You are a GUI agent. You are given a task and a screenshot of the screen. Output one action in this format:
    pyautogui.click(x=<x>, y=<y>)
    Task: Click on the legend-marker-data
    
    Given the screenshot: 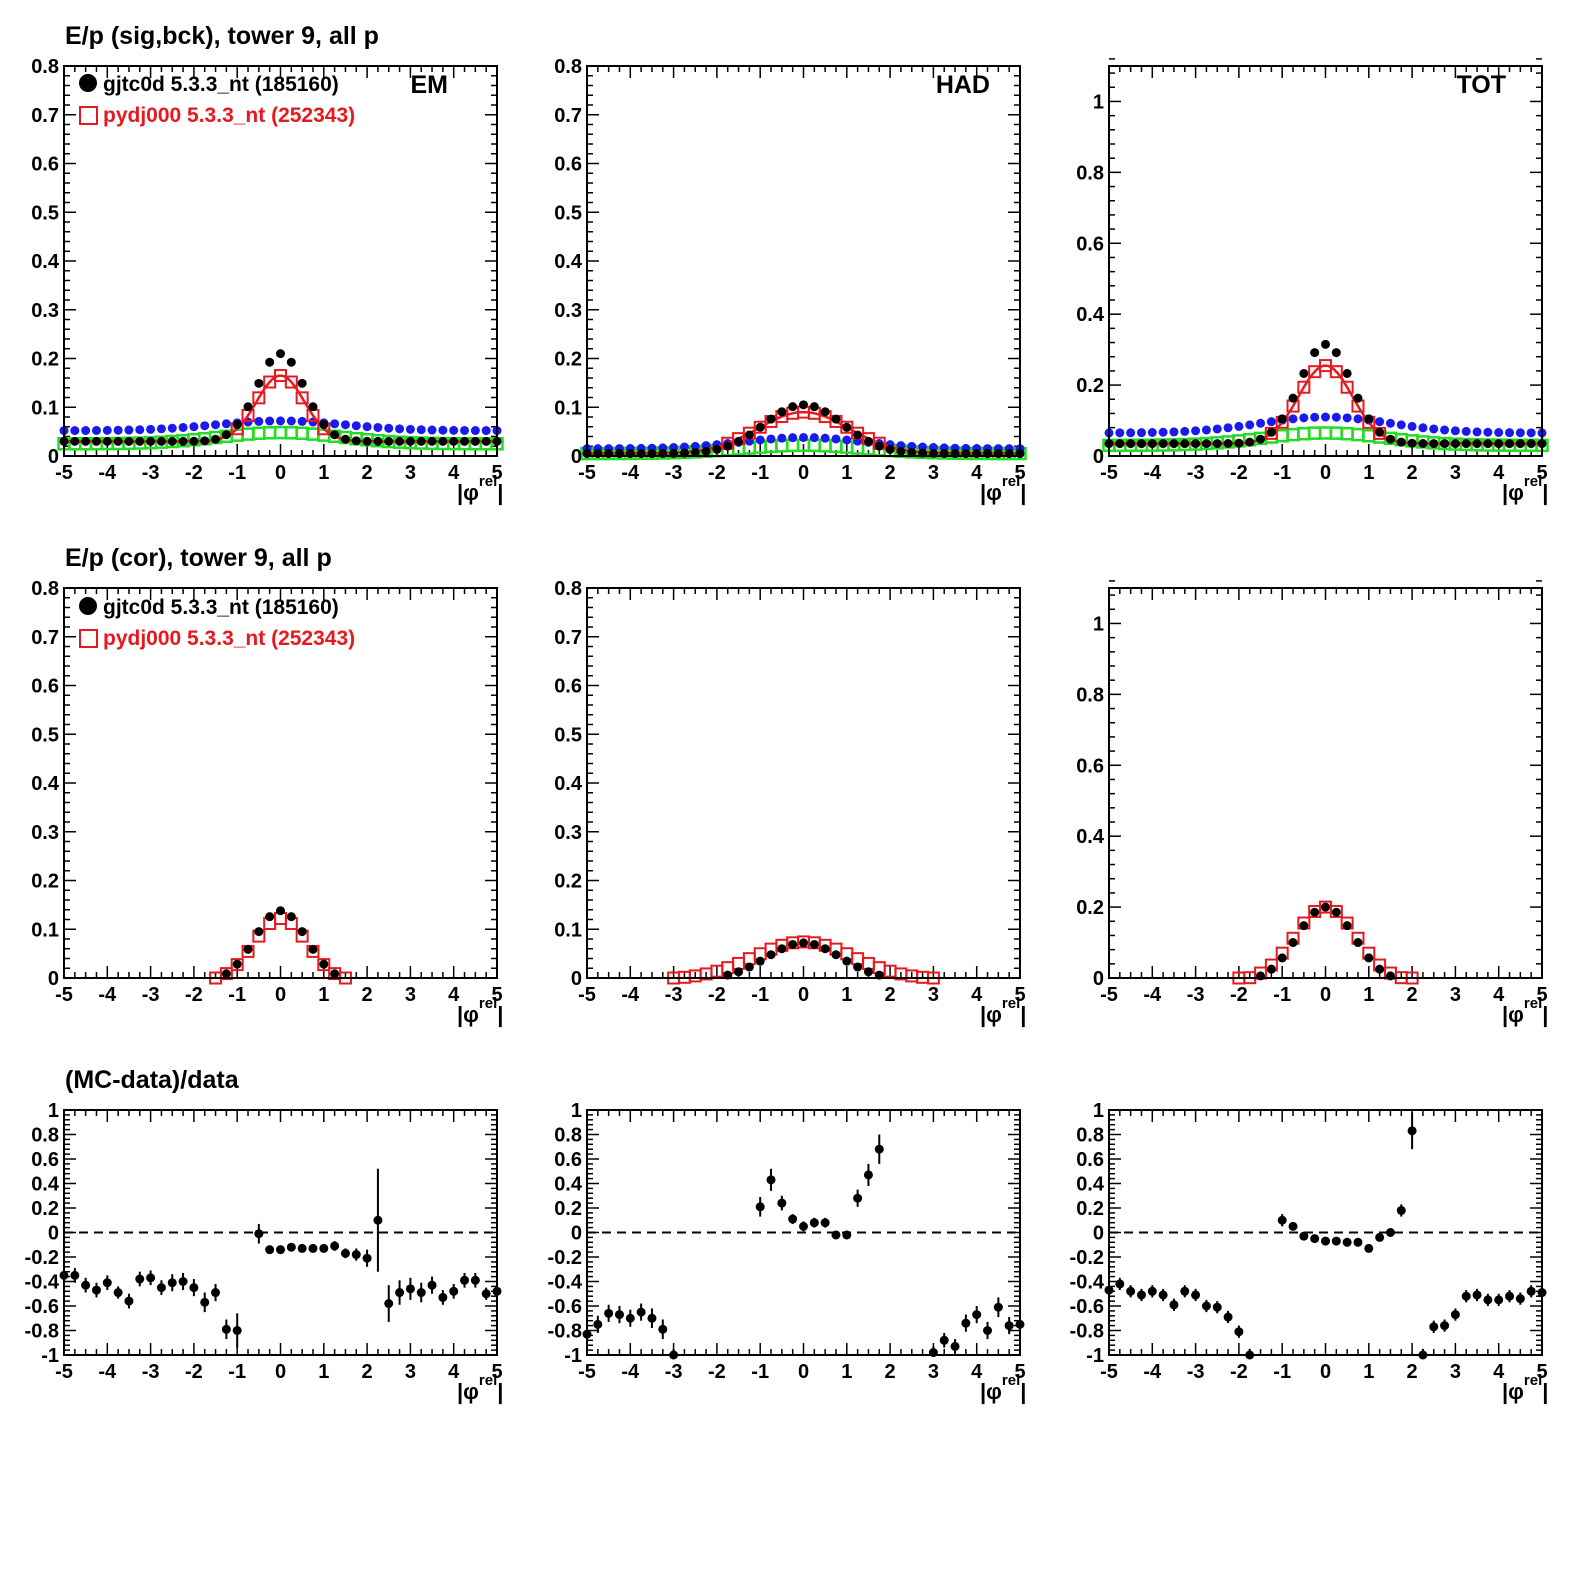 What is the action you would take?
    pyautogui.click(x=88, y=606)
    